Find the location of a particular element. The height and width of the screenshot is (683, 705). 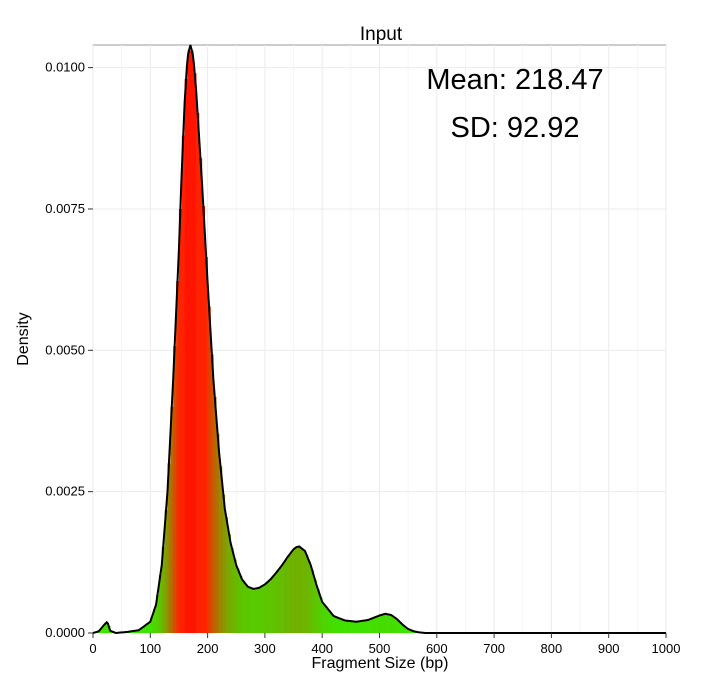

x-tick-label: 900 is located at coordinates (609, 648).